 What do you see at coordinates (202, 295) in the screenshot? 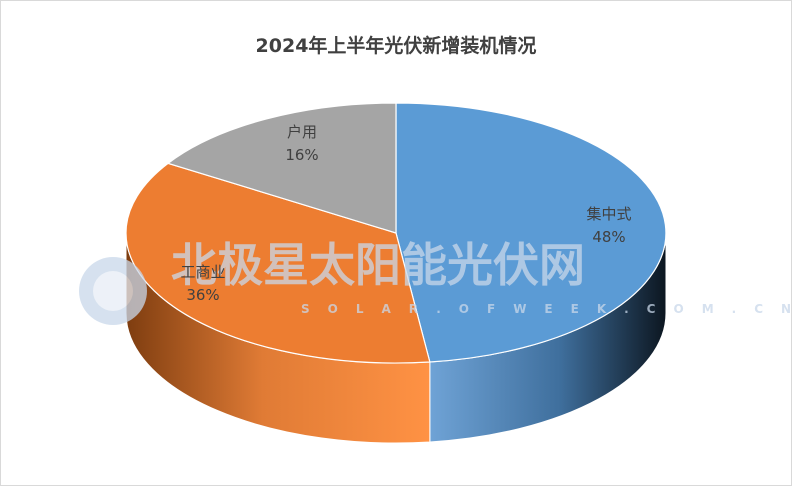
I see `label-pct-gongshangye: 36%` at bounding box center [202, 295].